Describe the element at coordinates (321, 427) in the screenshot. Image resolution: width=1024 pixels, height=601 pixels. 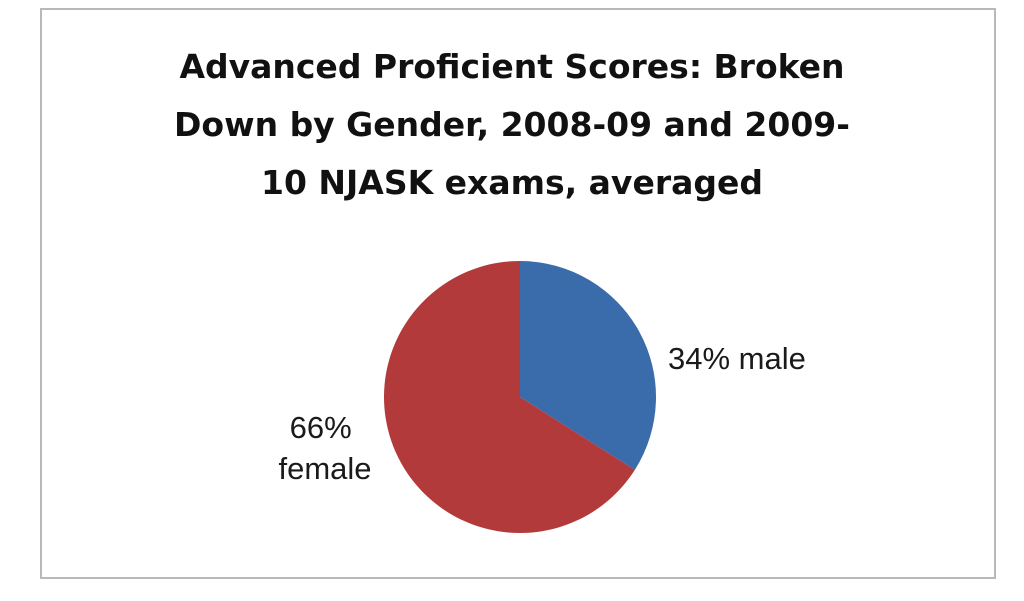
I see `slice-label-female-line-1: 66%` at that location.